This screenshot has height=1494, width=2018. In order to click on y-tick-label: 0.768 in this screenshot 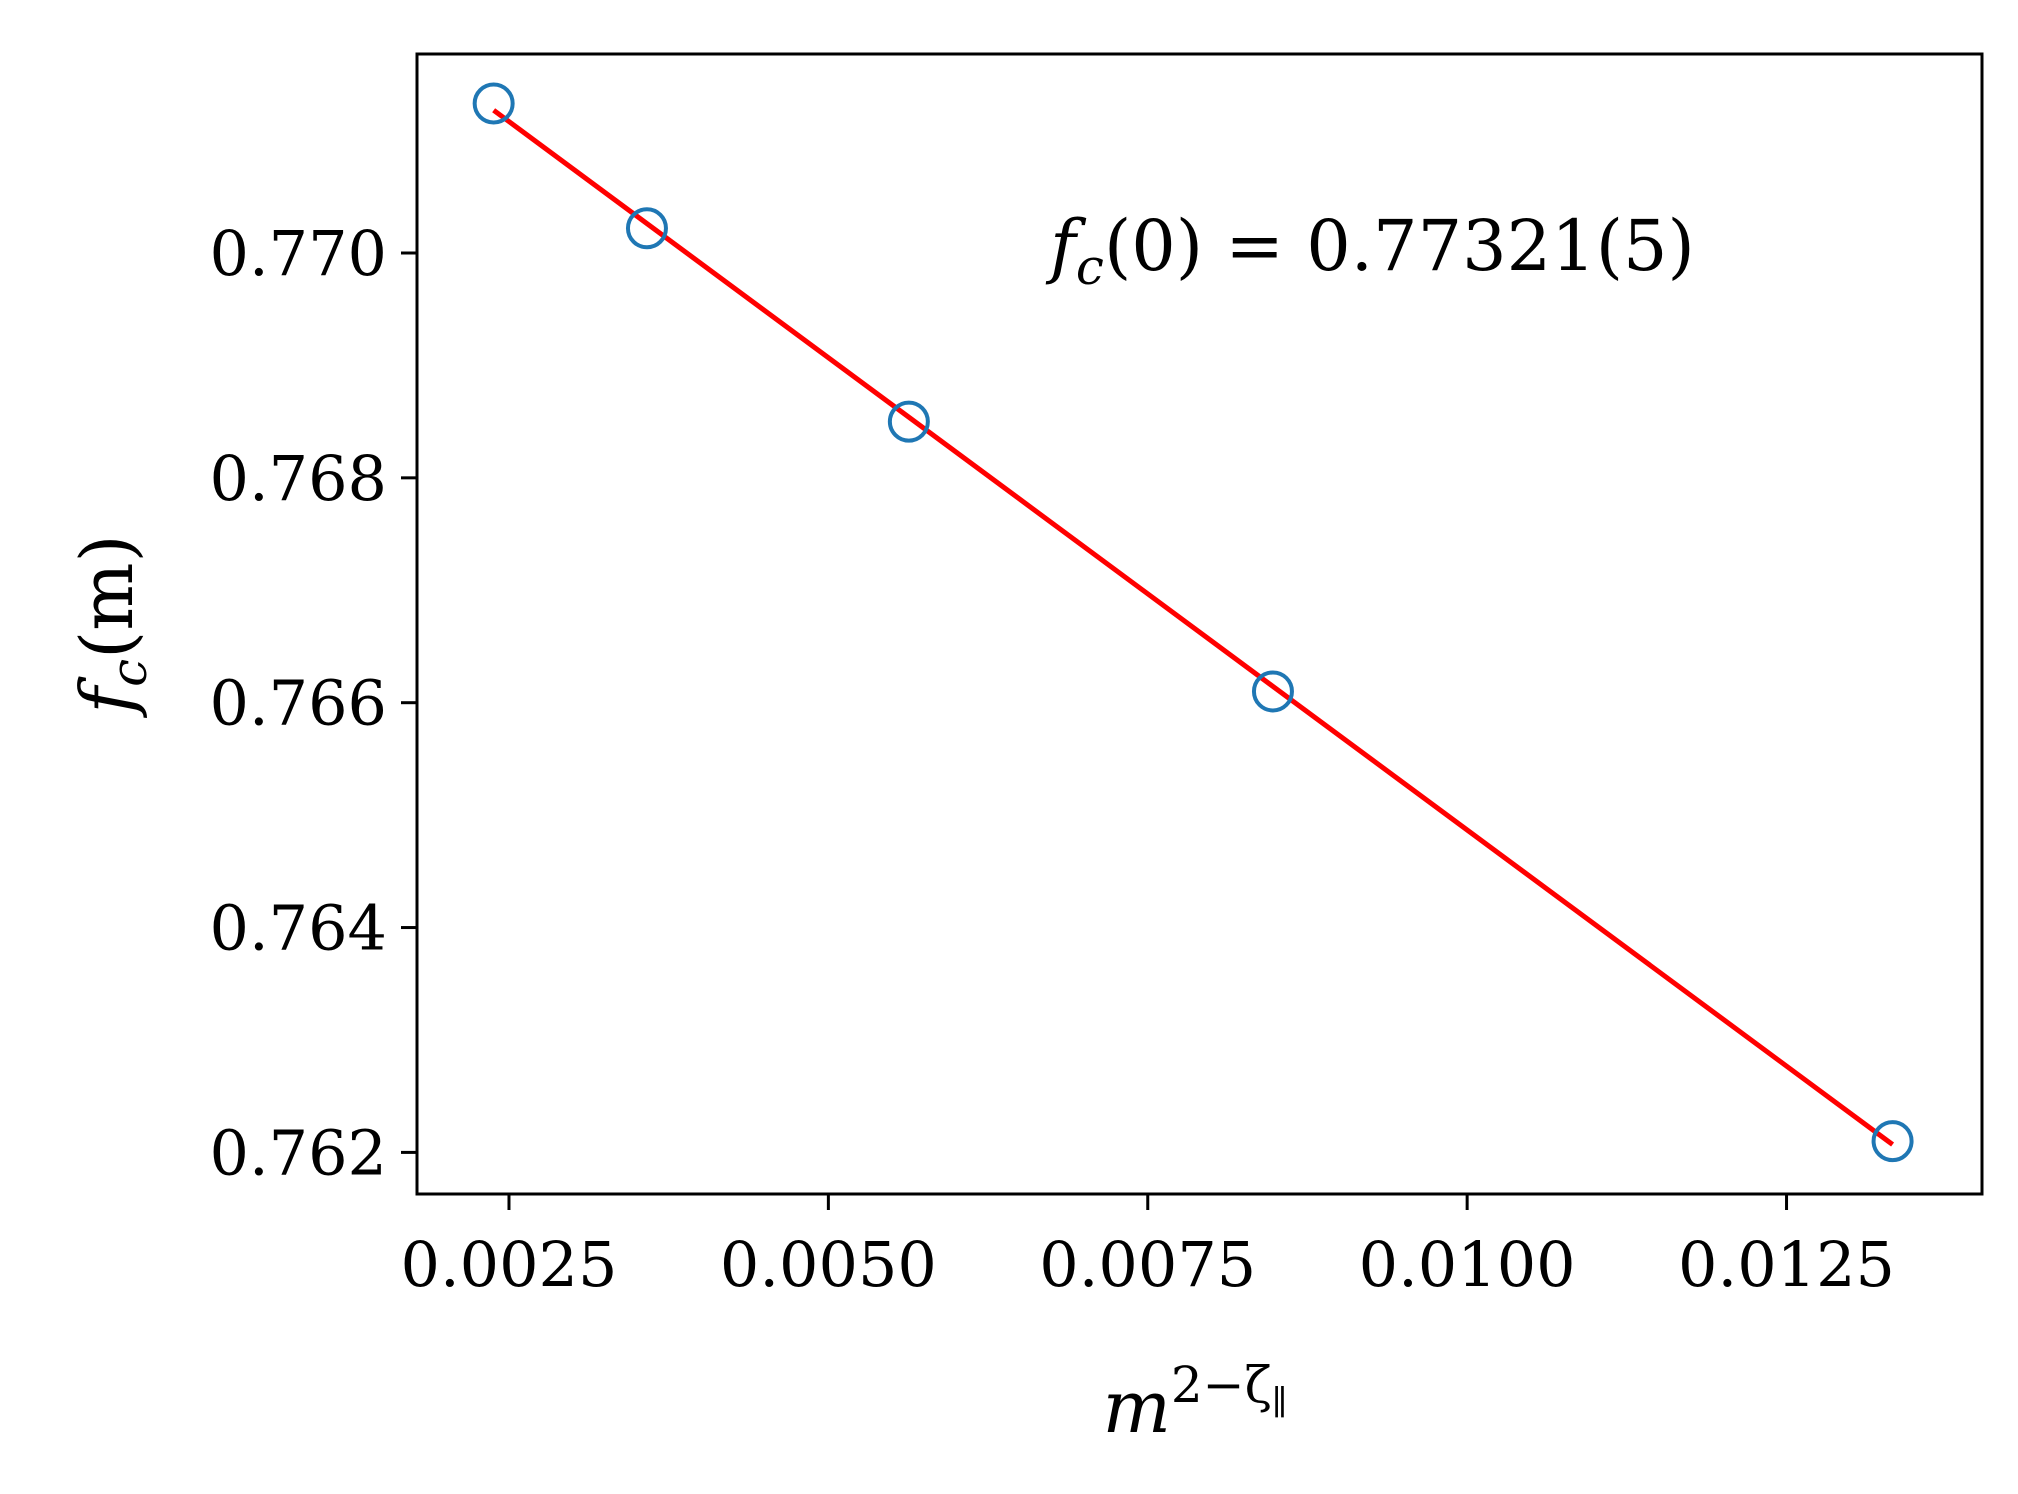, I will do `click(299, 478)`.